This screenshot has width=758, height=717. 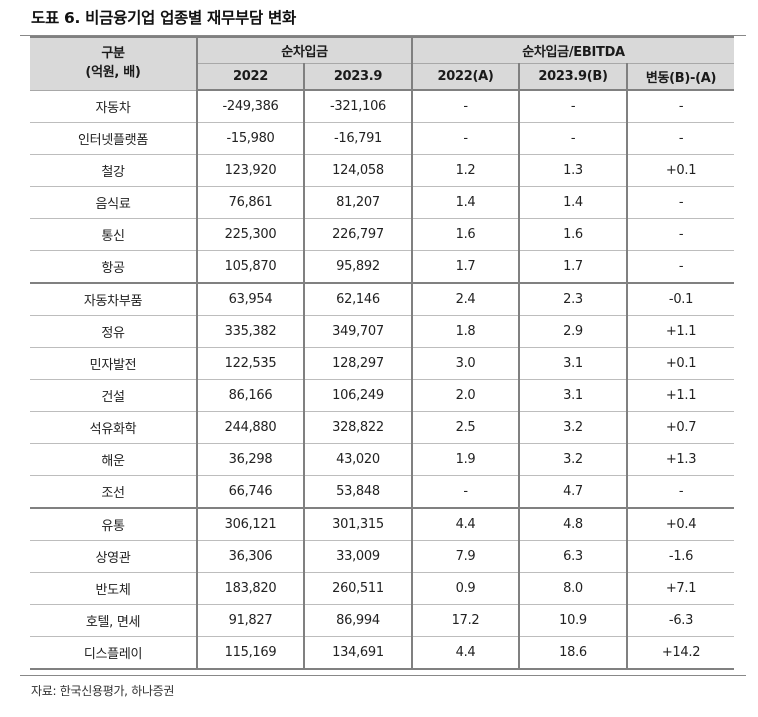 I want to click on cell-debt-2022: 63,954, so click(x=250, y=299).